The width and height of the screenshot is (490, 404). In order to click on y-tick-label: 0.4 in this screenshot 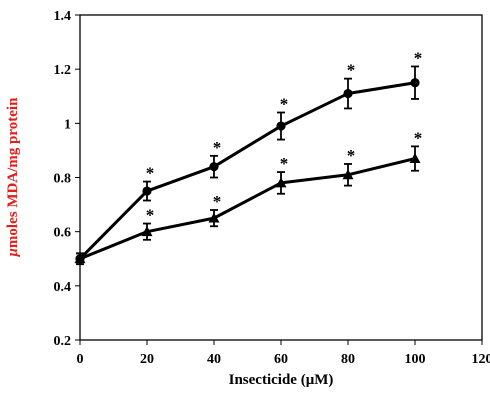, I will do `click(63, 287)`.